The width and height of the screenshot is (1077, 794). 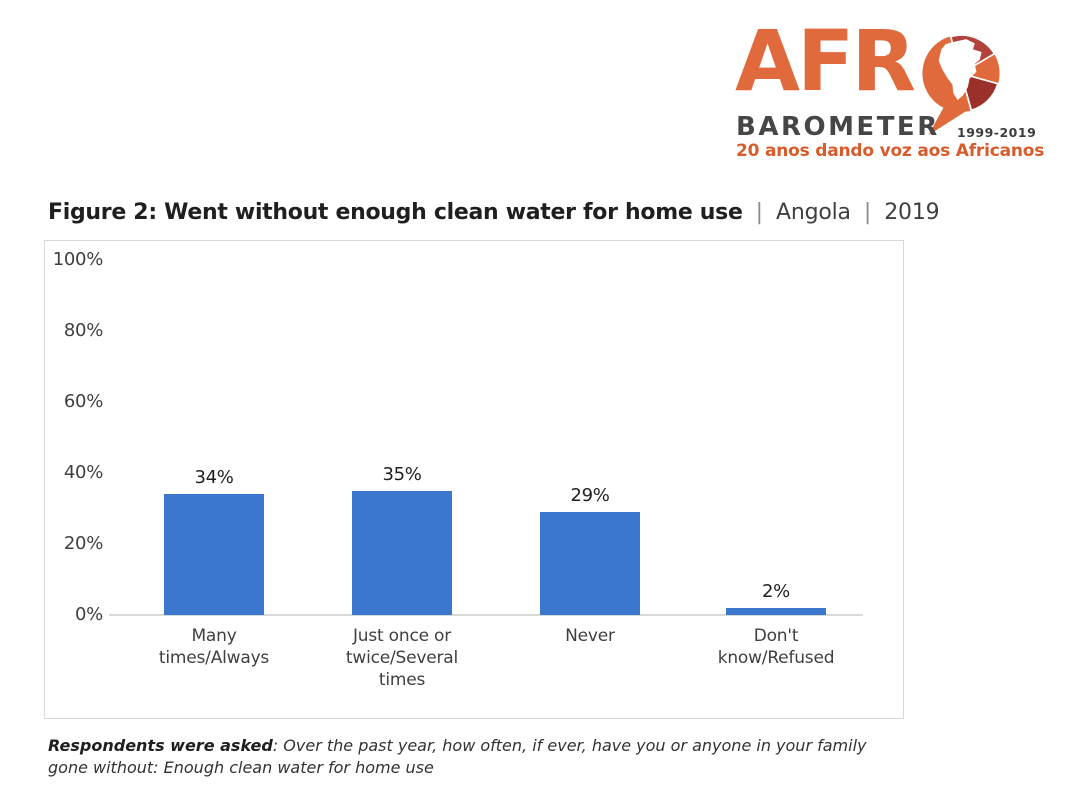 What do you see at coordinates (214, 647) in the screenshot?
I see `x-axis-category-label: Many times/Always` at bounding box center [214, 647].